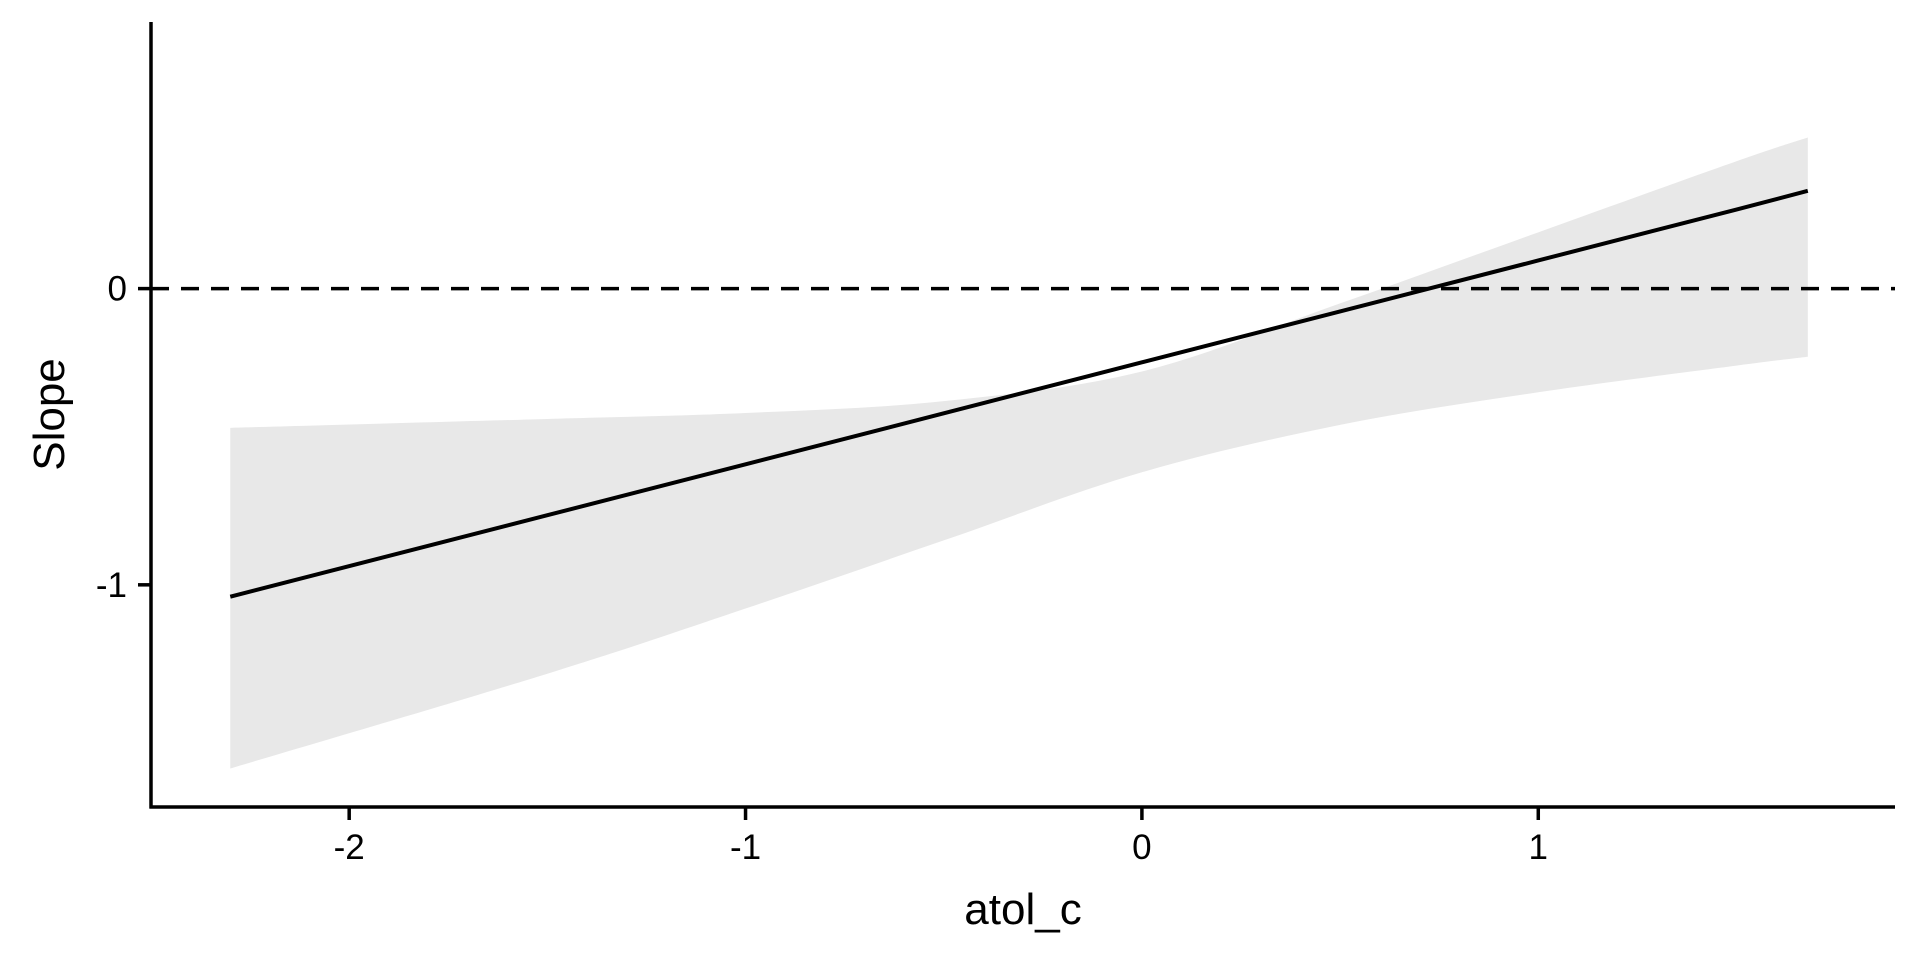 The image size is (1920, 960). Describe the element at coordinates (1141, 847) in the screenshot. I see `x-tick-label: 0` at that location.